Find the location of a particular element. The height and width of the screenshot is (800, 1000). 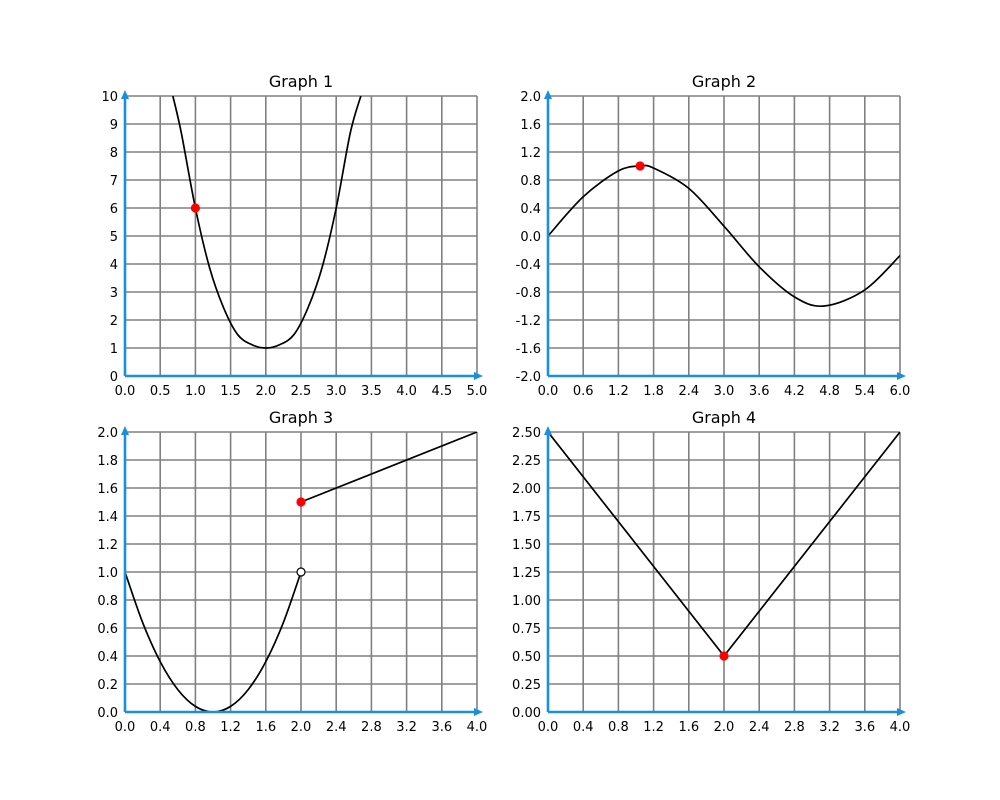

y-tick-label: 0.00 is located at coordinates (526, 713).